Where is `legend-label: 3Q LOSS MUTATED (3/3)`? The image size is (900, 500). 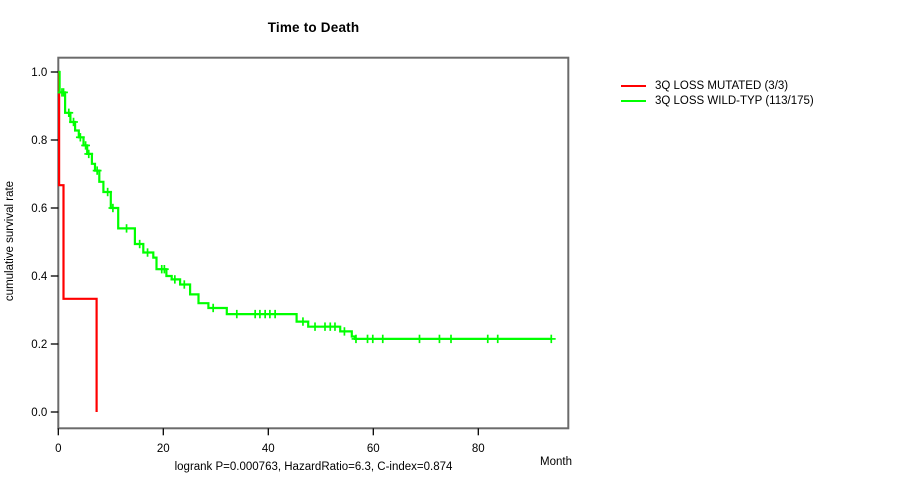 legend-label: 3Q LOSS MUTATED (3/3) is located at coordinates (722, 85).